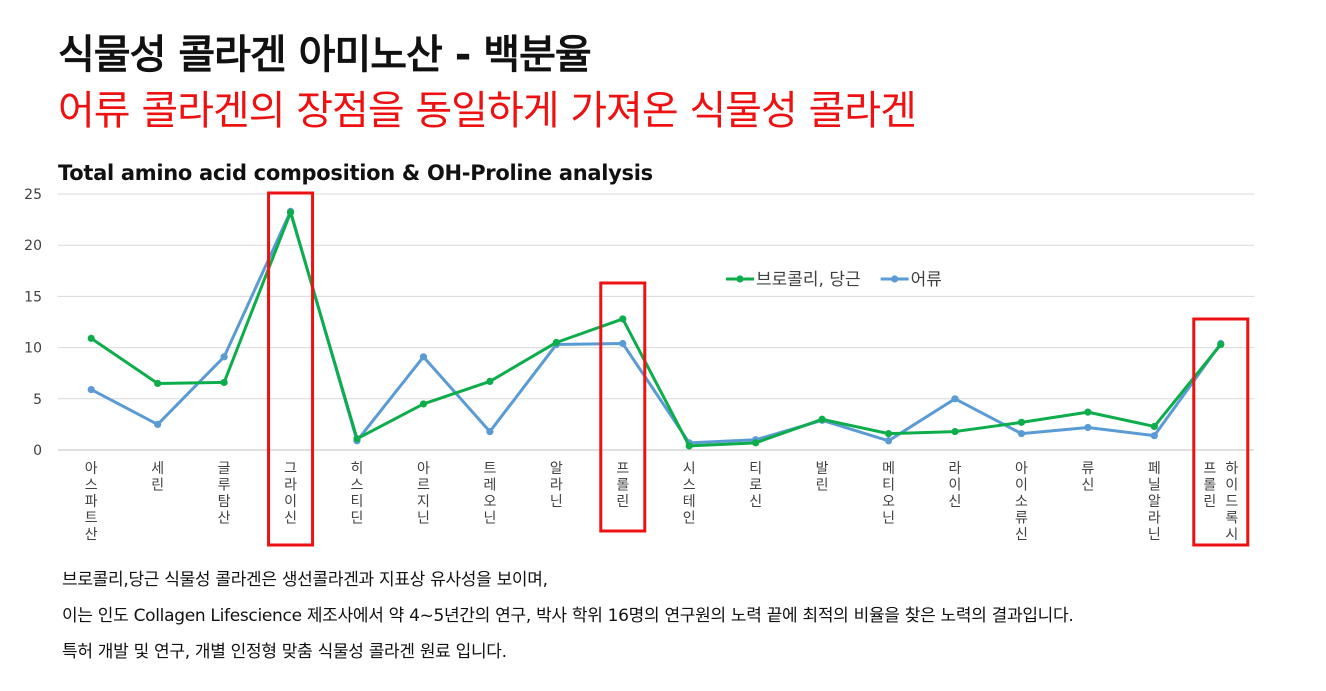 Image resolution: width=1326 pixels, height=691 pixels. What do you see at coordinates (325, 55) in the screenshot?
I see `page-title: 식물성 콜라겐 아미노산 - 백분율` at bounding box center [325, 55].